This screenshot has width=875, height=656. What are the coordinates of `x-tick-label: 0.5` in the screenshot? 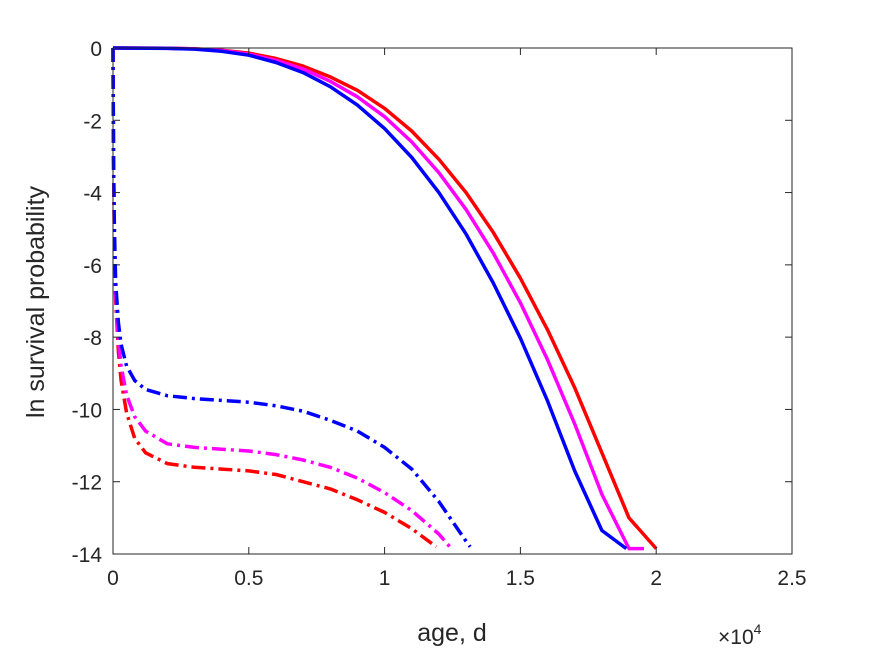 It's located at (248, 578).